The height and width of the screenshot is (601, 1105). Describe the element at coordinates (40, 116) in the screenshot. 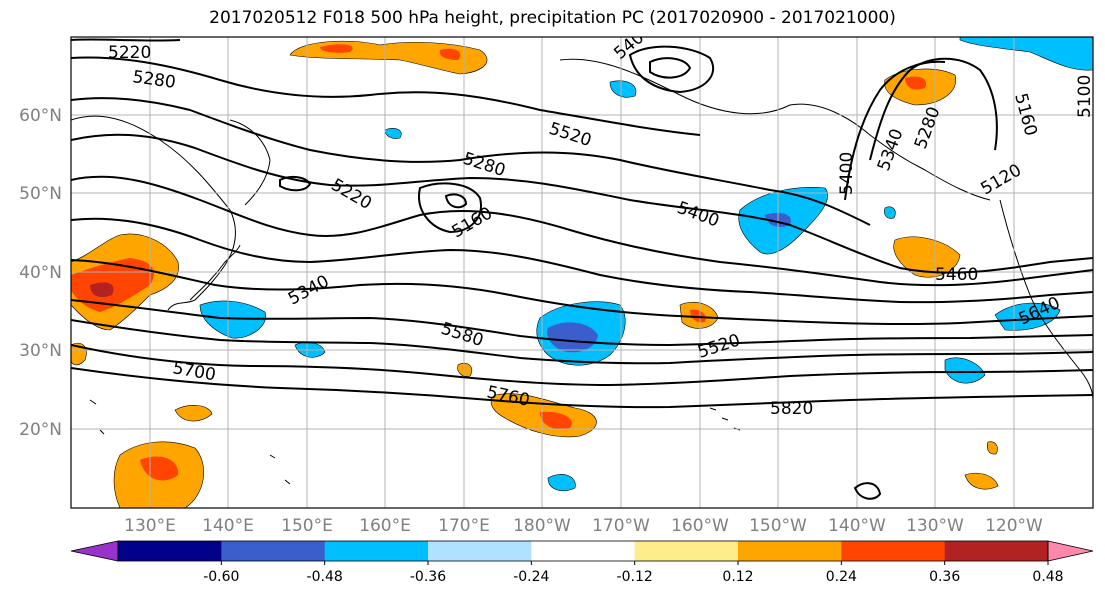

I see `lat-label: 60°N` at that location.